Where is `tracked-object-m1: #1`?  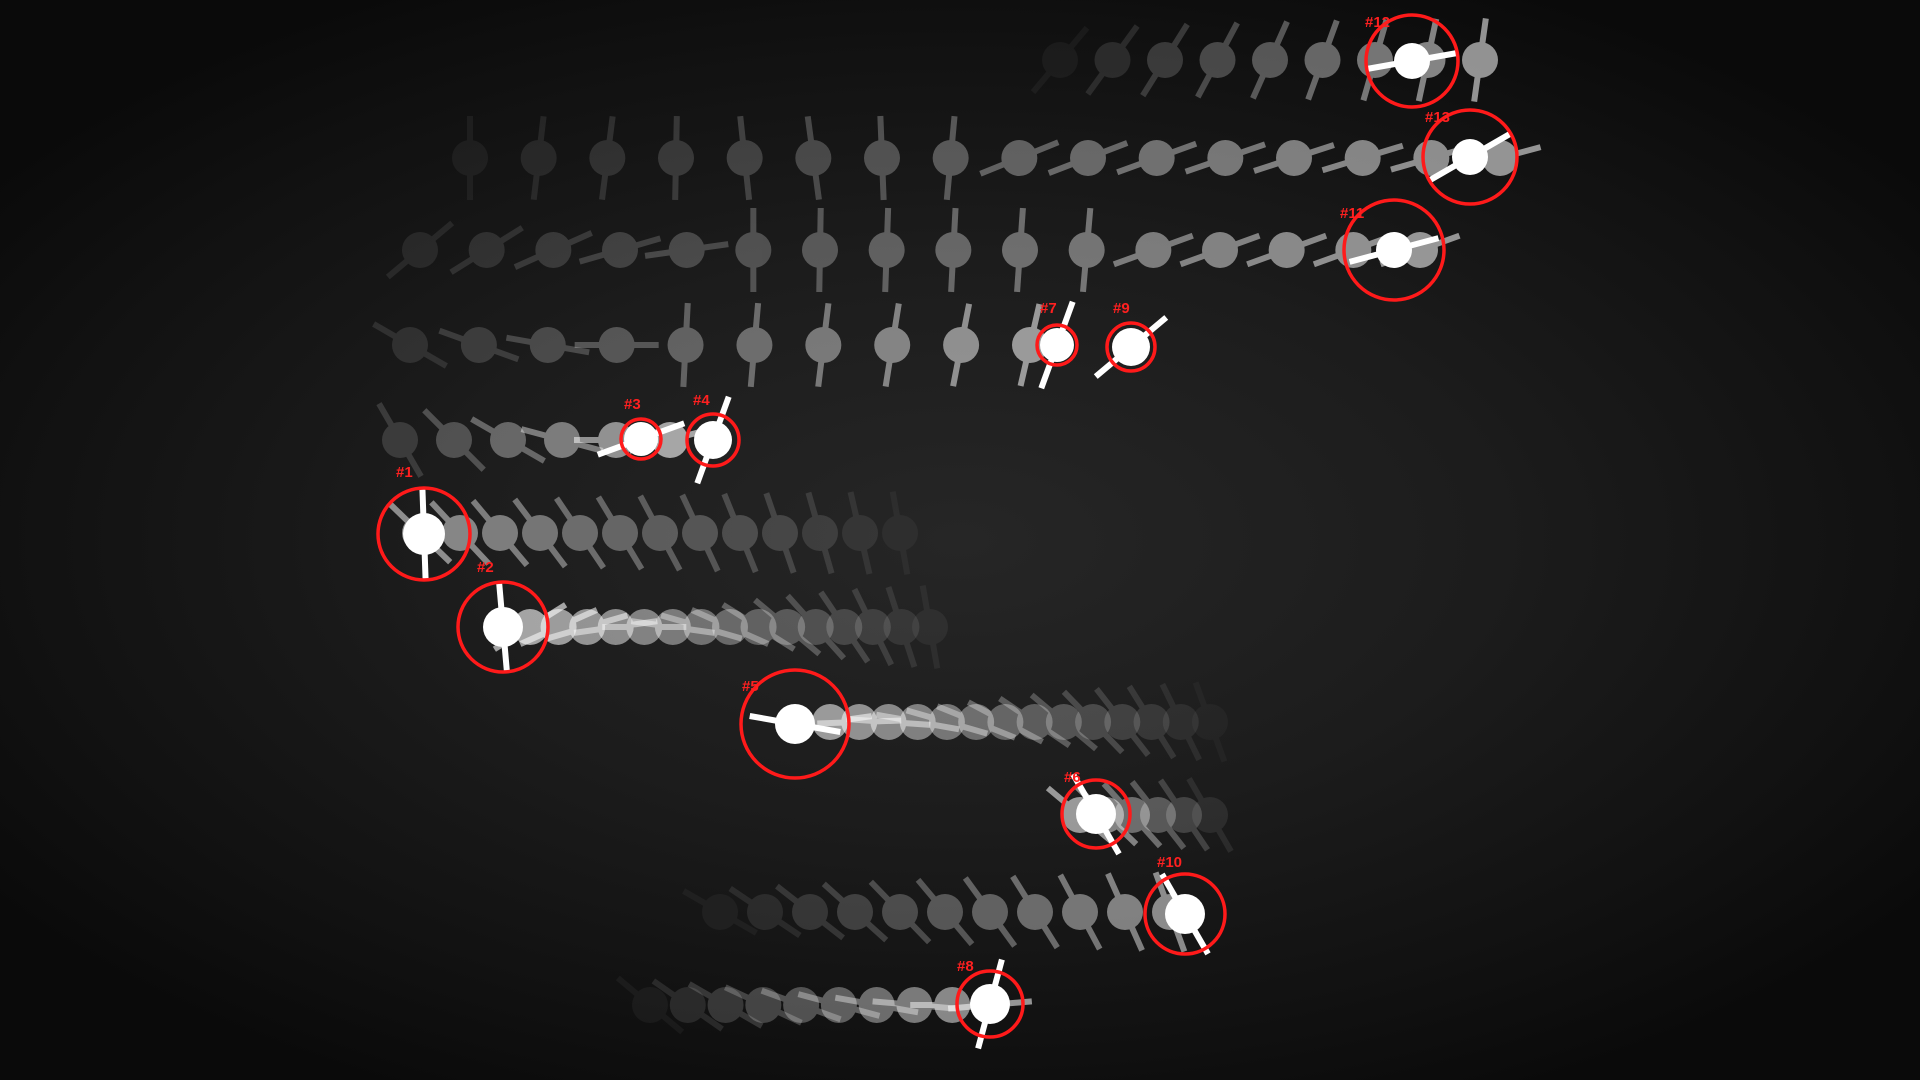
tracked-object-m1: #1 is located at coordinates (424, 523).